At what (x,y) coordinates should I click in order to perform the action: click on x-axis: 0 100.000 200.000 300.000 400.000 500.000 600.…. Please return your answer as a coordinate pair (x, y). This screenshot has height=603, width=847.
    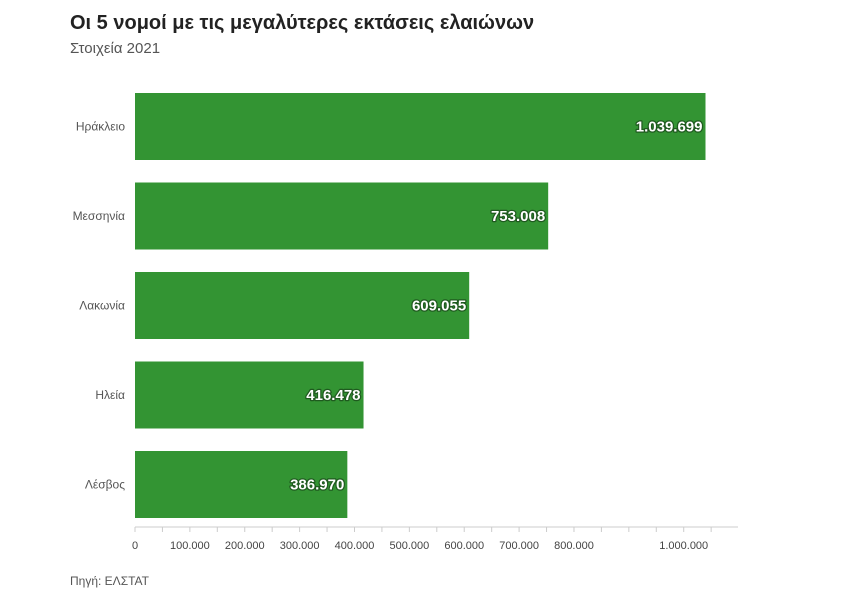
    Looking at the image, I should click on (435, 539).